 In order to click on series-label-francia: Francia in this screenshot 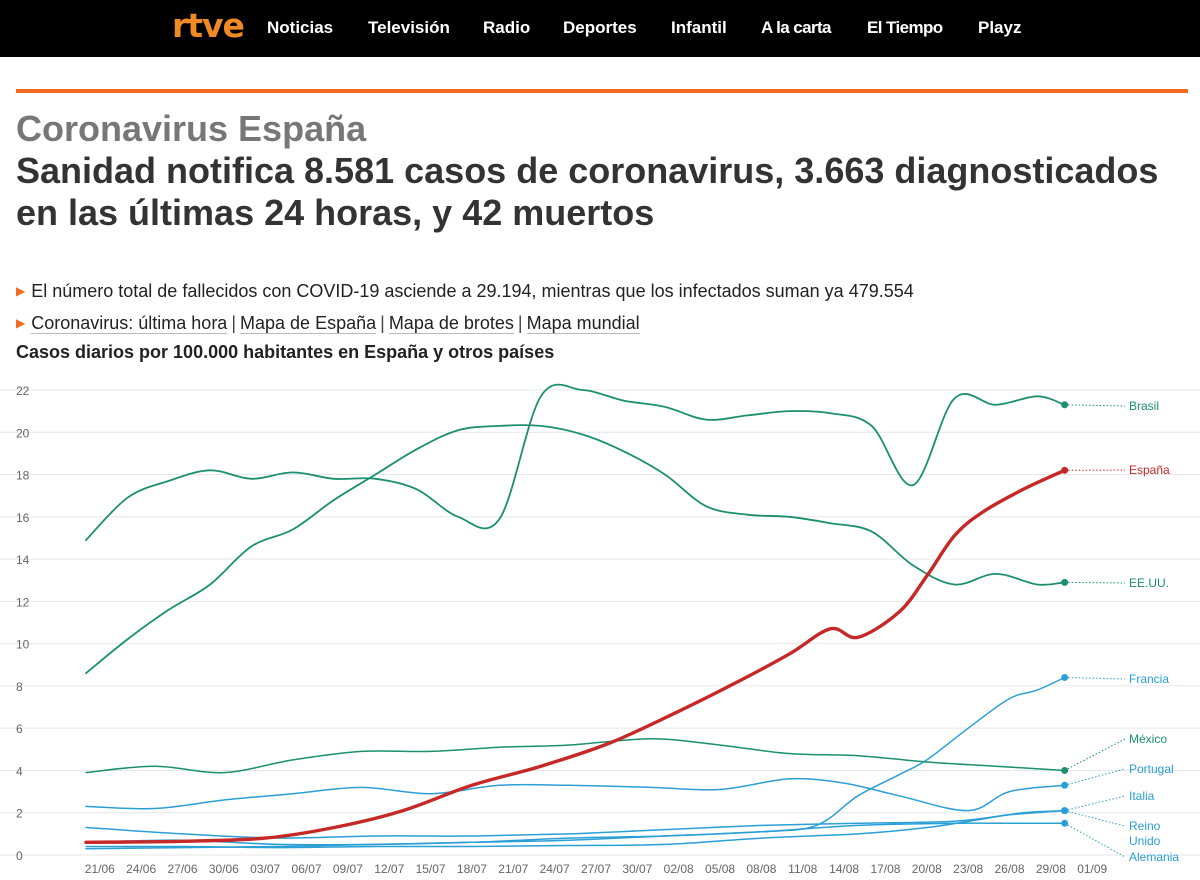, I will do `click(1149, 679)`.